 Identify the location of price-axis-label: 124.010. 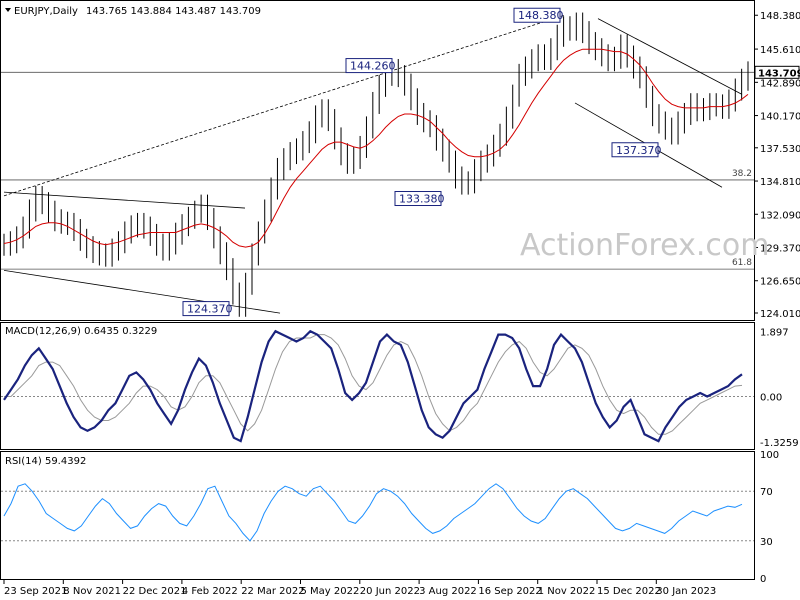
(780, 314).